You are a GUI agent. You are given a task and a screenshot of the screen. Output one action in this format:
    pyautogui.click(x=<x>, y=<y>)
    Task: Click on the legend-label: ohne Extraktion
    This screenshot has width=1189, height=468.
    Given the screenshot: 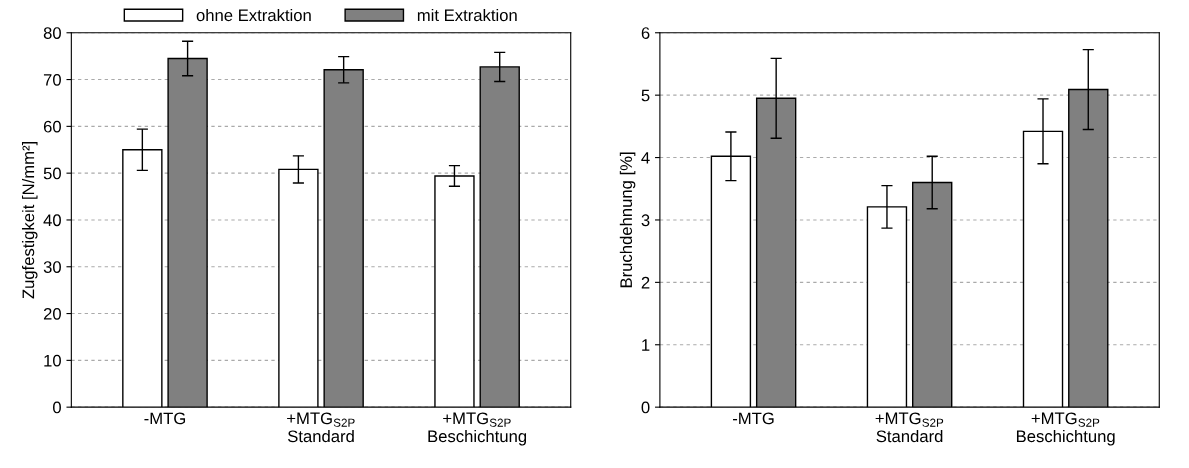 What is the action you would take?
    pyautogui.click(x=253, y=15)
    